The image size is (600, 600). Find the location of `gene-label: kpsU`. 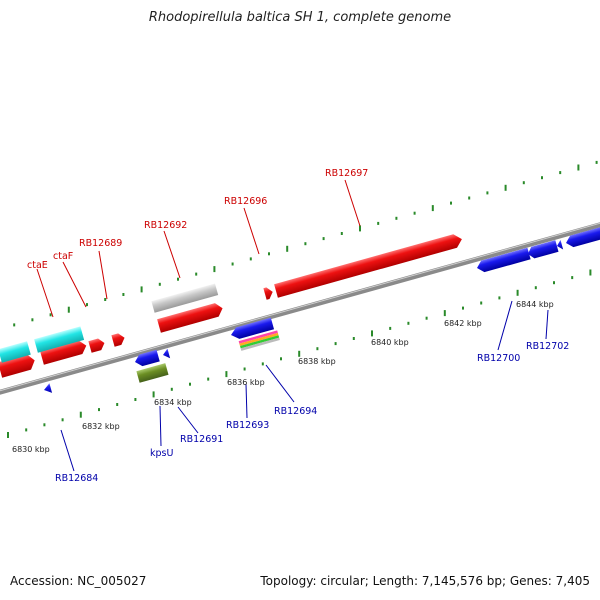

gene-label: kpsU is located at coordinates (161, 453).